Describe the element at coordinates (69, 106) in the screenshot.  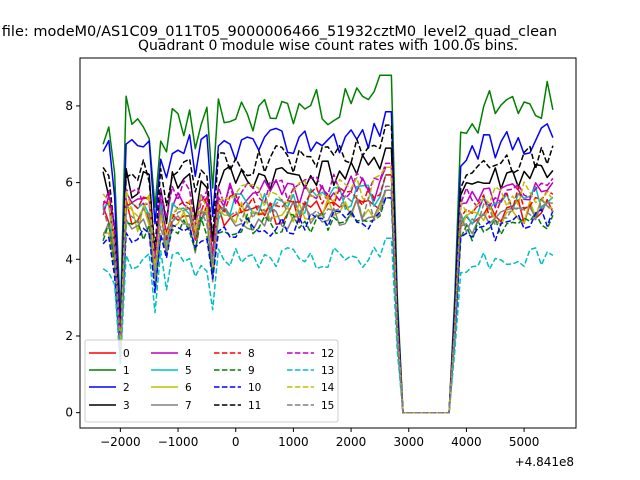
I see `y-tick-label: 8` at that location.